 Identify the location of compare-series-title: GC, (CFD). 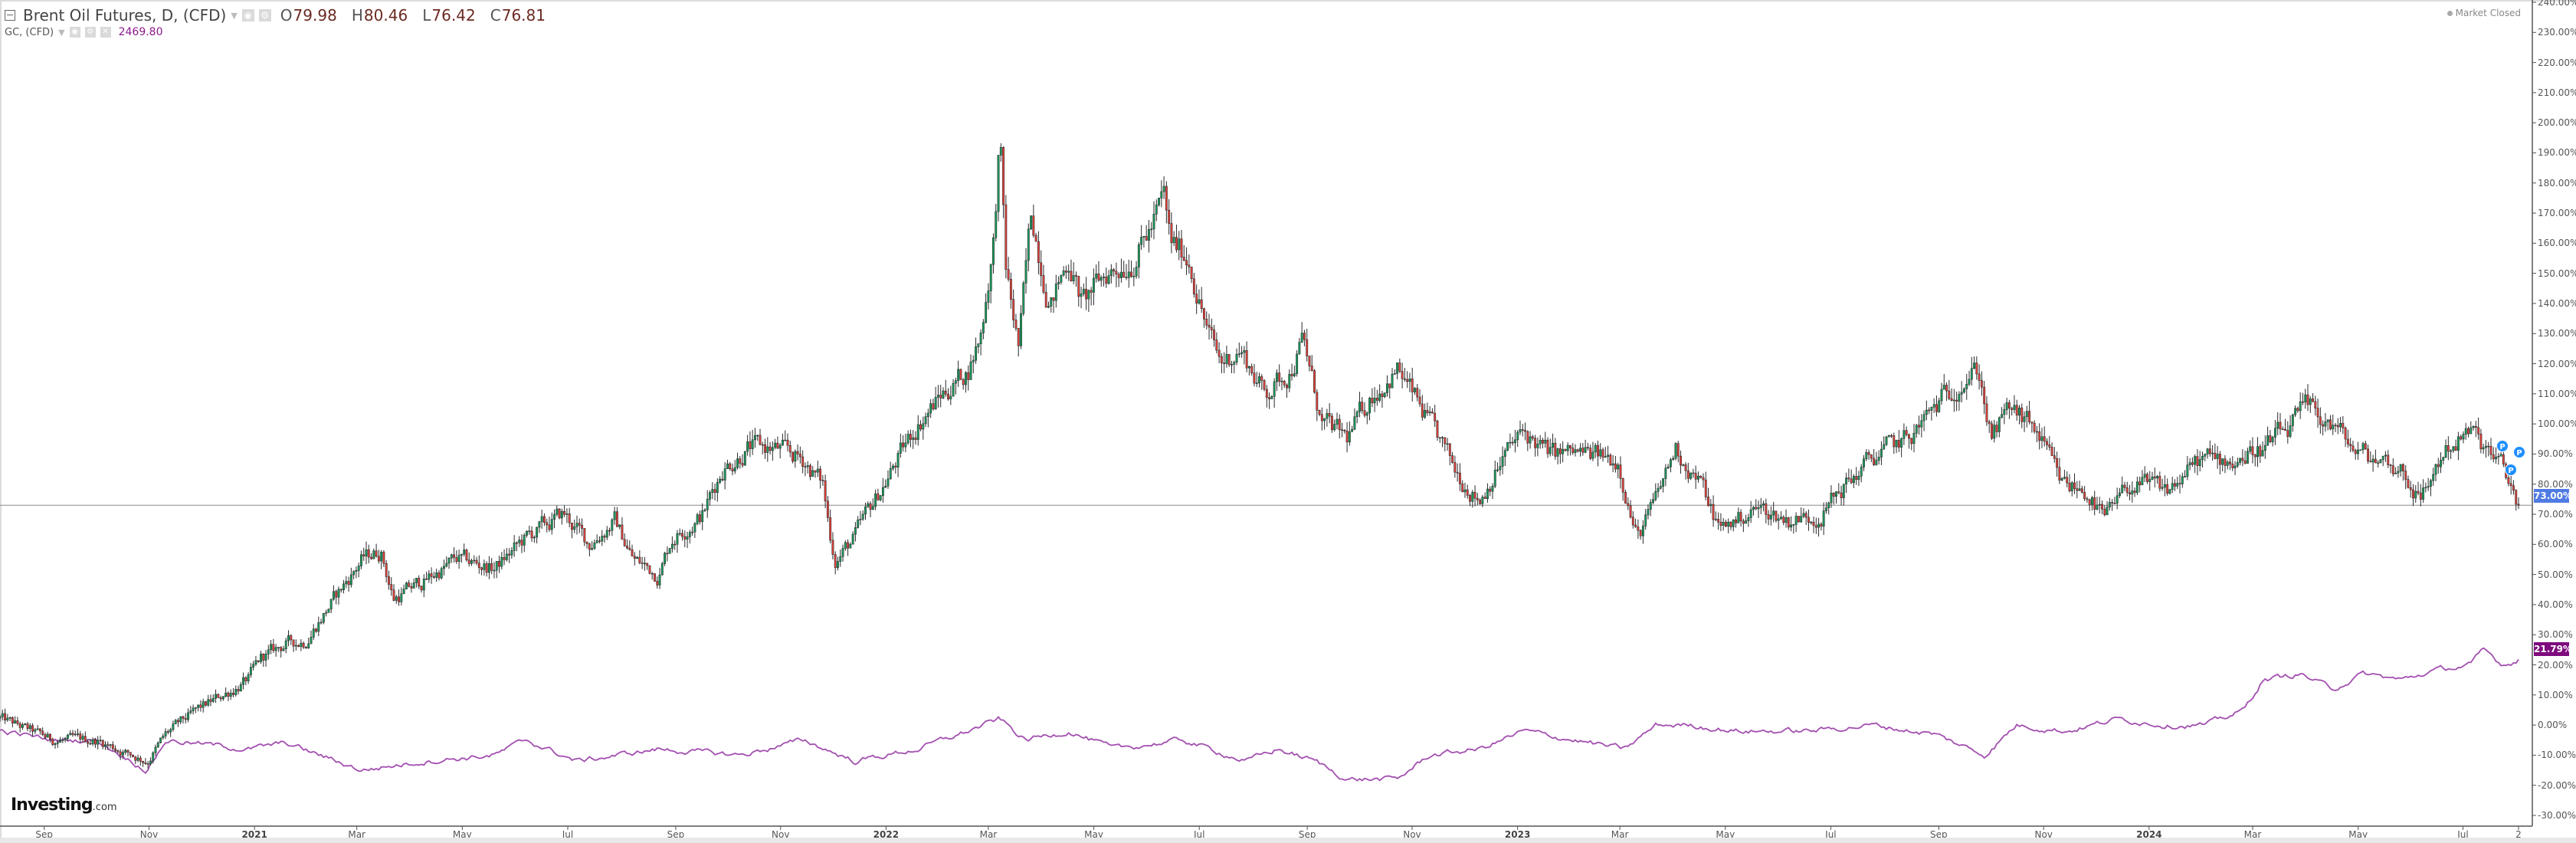
(29, 32).